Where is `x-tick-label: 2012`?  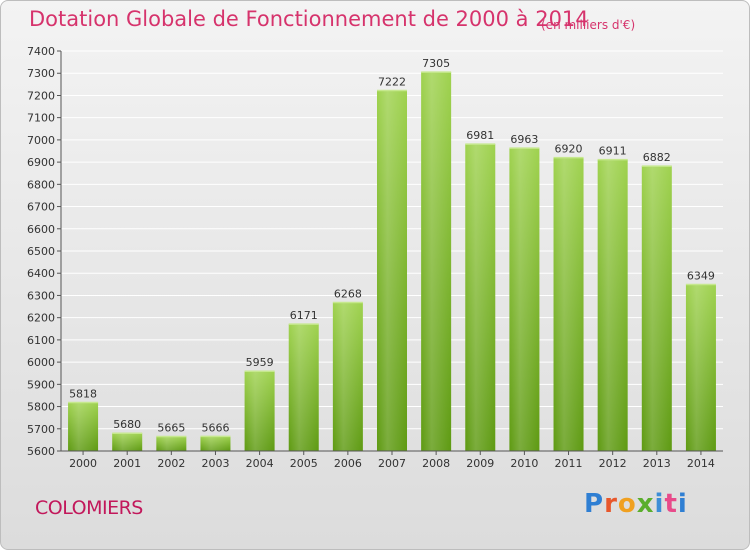
x-tick-label: 2012 is located at coordinates (613, 463).